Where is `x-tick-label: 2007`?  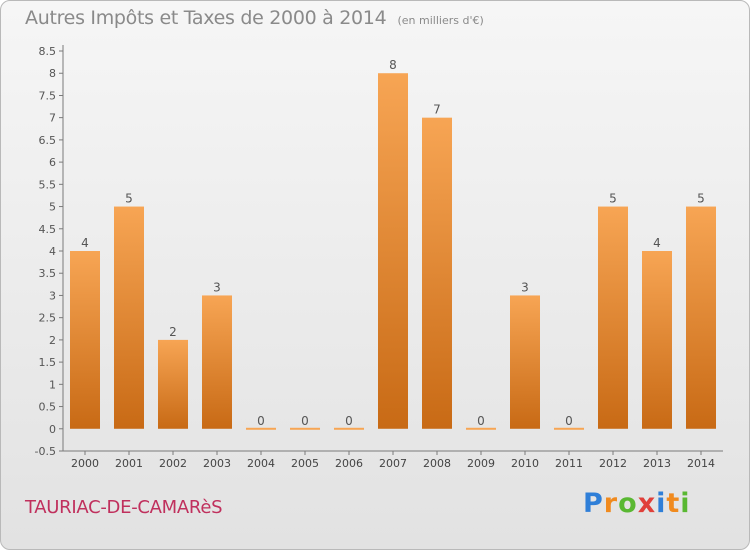 x-tick-label: 2007 is located at coordinates (393, 463).